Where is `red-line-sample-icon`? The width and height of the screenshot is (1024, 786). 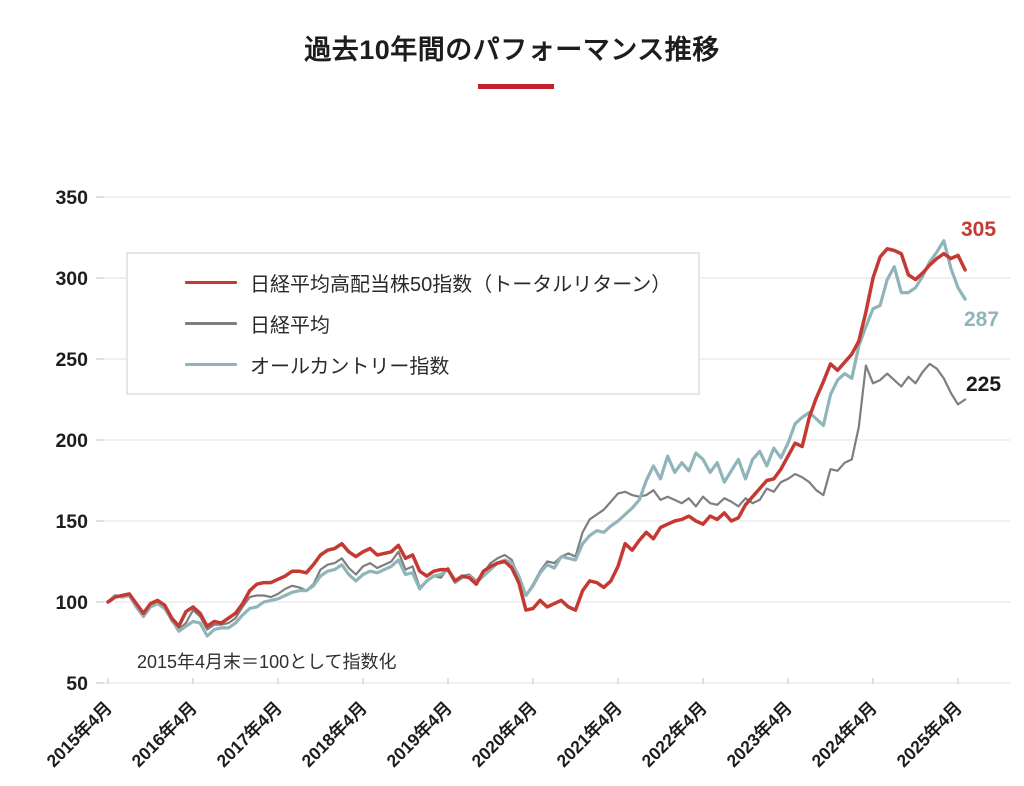
red-line-sample-icon is located at coordinates (211, 282).